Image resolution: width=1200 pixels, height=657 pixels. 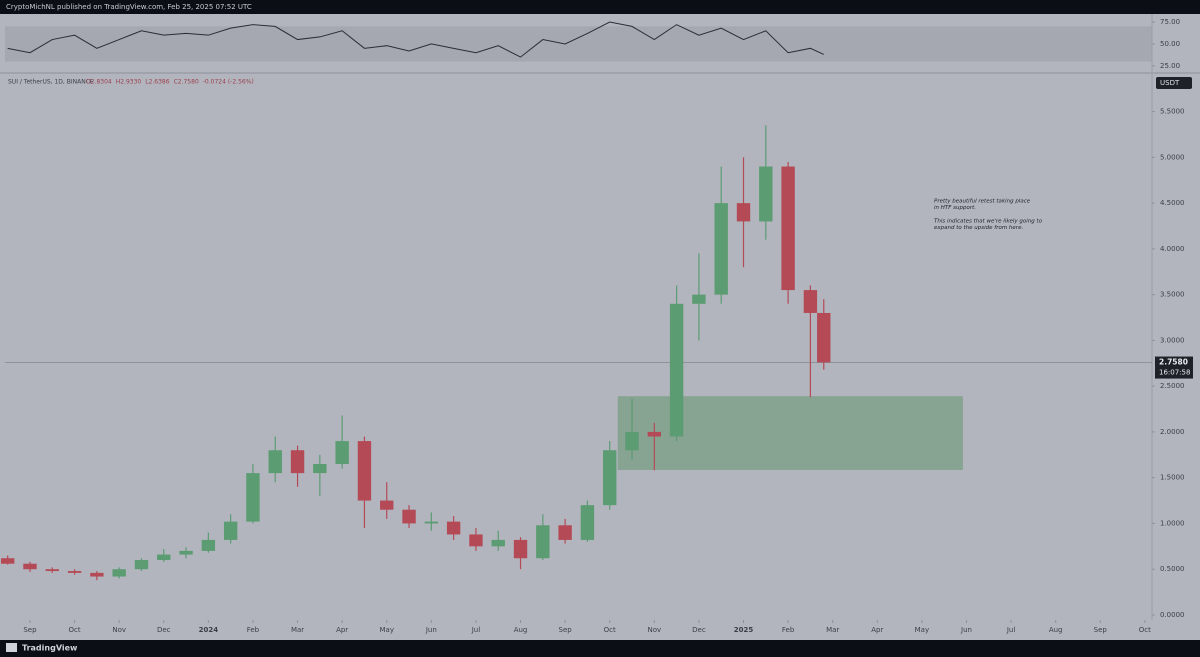 What do you see at coordinates (1172, 157) in the screenshot?
I see `y-tick-label: 5.0000` at bounding box center [1172, 157].